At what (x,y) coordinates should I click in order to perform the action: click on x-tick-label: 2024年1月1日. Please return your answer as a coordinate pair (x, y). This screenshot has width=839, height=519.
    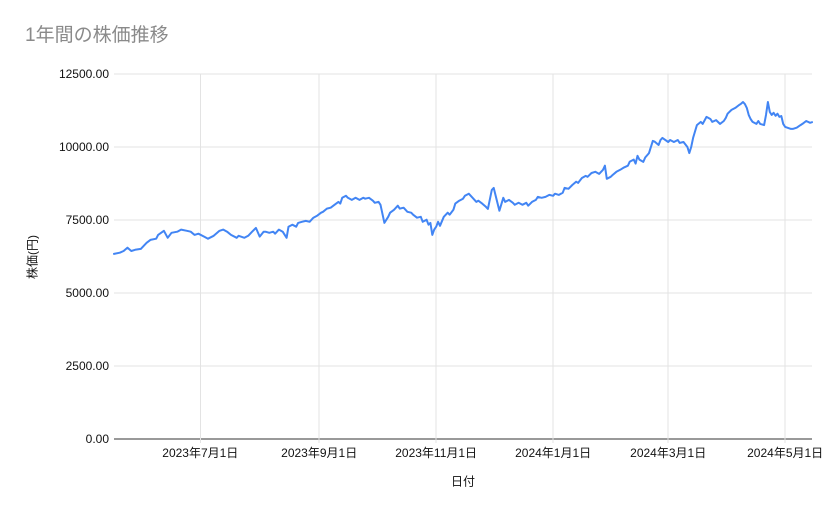
    Looking at the image, I should click on (553, 453).